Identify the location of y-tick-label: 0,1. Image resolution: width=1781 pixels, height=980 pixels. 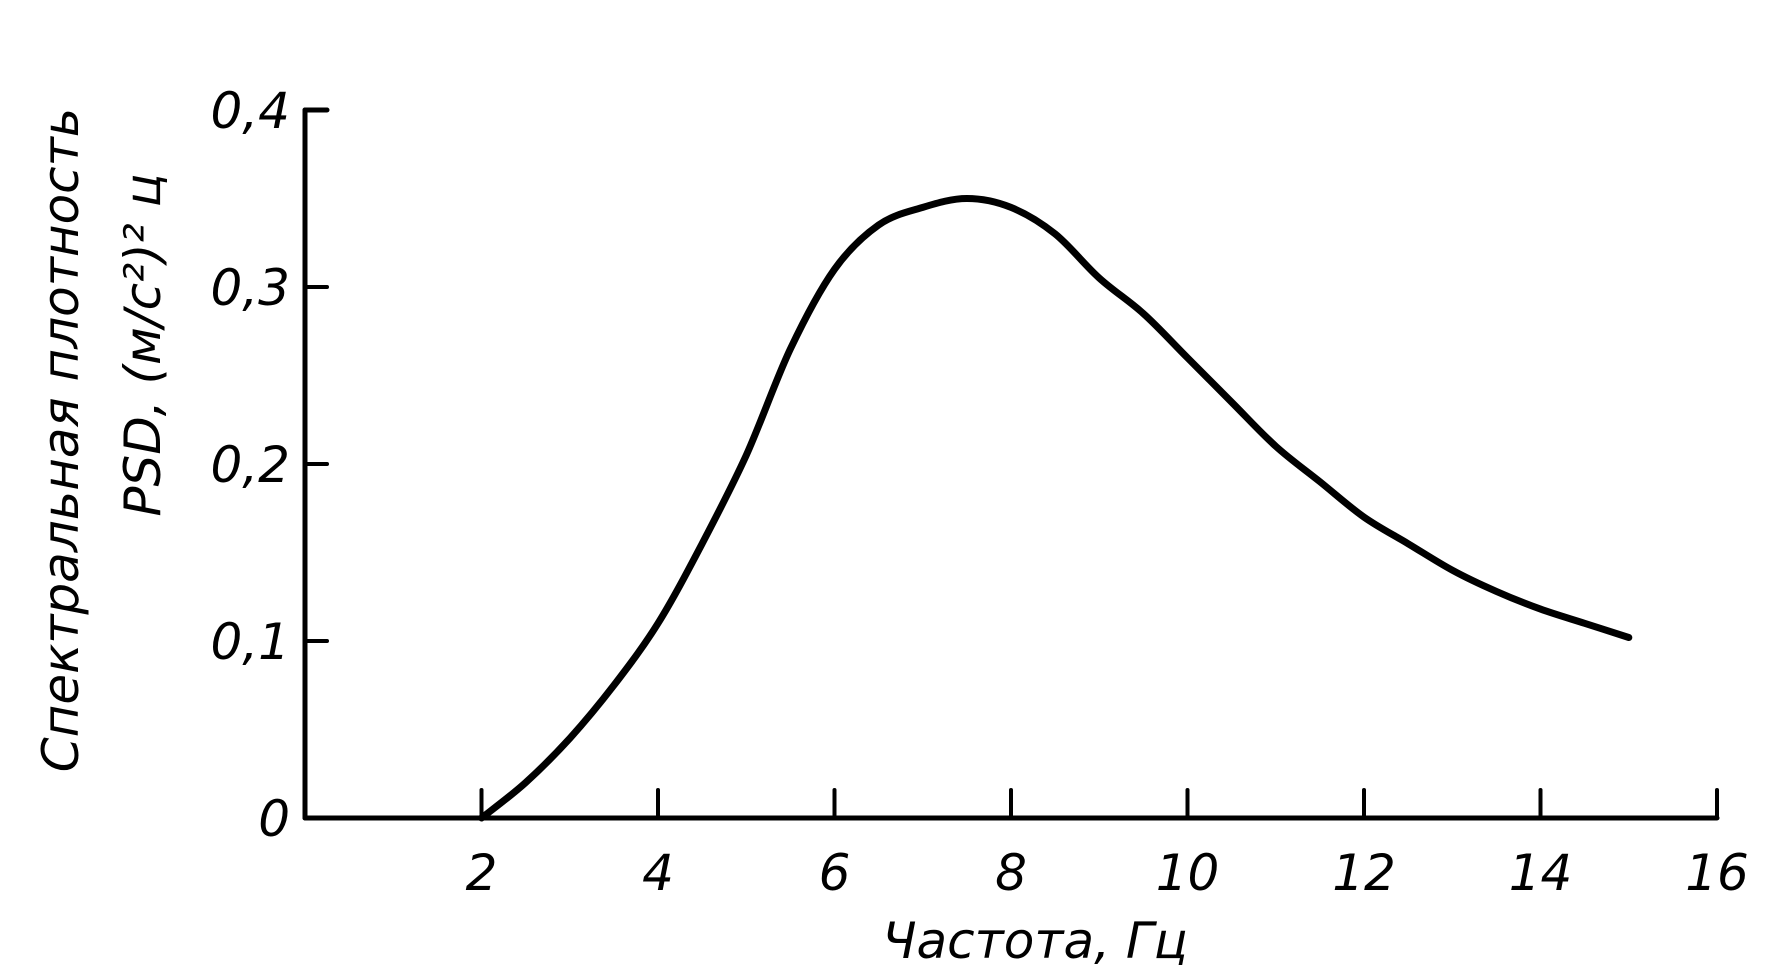
(250, 642).